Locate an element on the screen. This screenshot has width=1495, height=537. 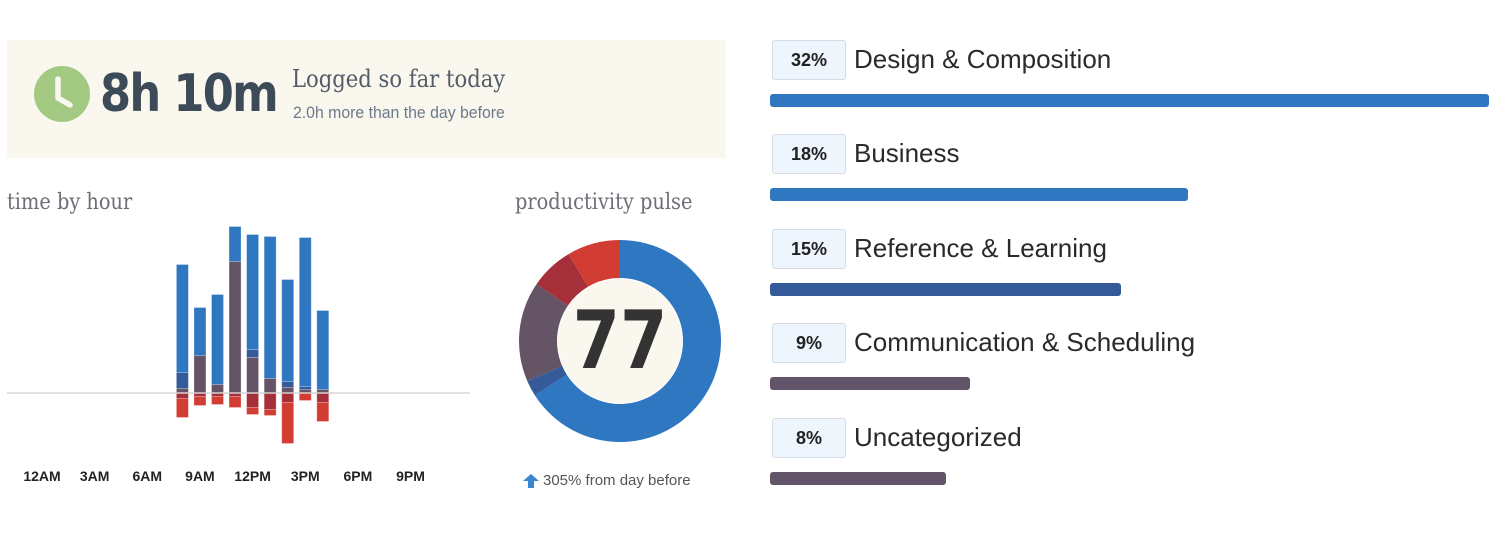
hour-axis-label: 12AM is located at coordinates (42, 476).